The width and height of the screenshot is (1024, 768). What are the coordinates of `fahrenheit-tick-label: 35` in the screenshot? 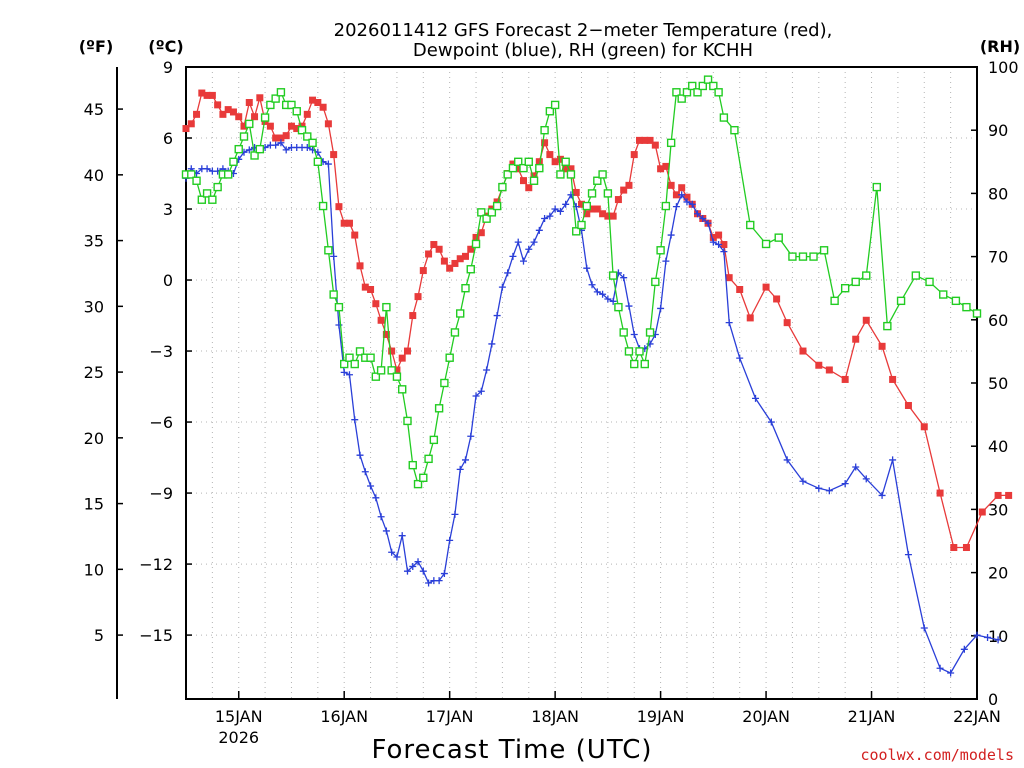 It's located at (94, 241).